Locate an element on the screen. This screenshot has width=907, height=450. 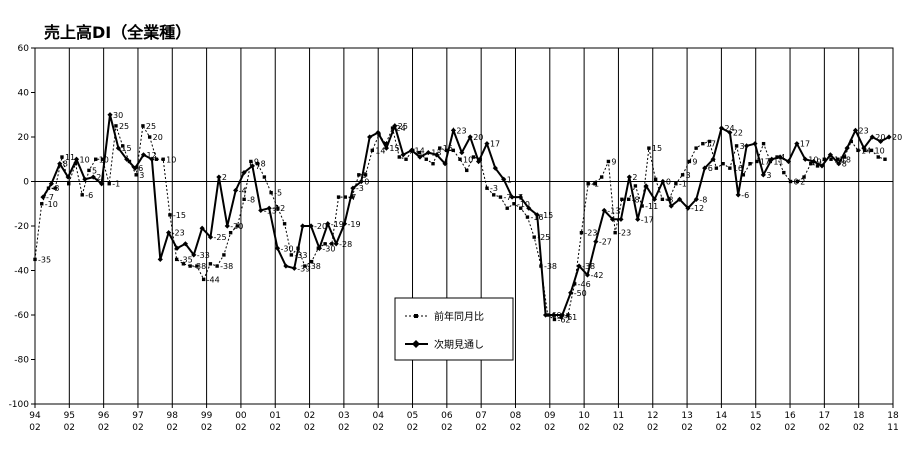
x-tick-year: 04 is located at coordinates (378, 416).